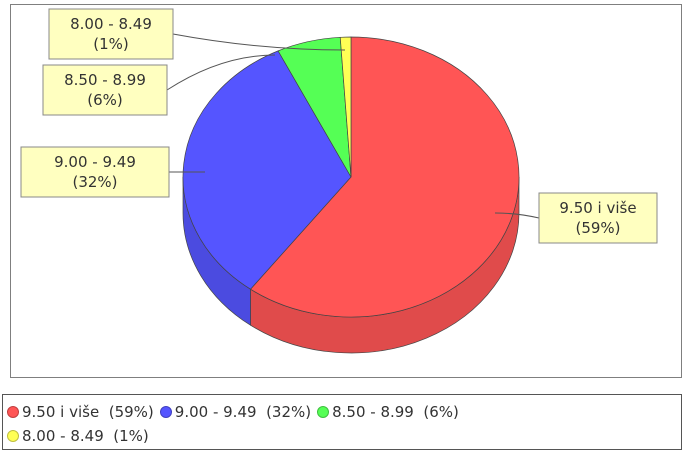  I want to click on legend-item-8-50-8-99: 8.50 - 8.99 (6%), so click(388, 412).